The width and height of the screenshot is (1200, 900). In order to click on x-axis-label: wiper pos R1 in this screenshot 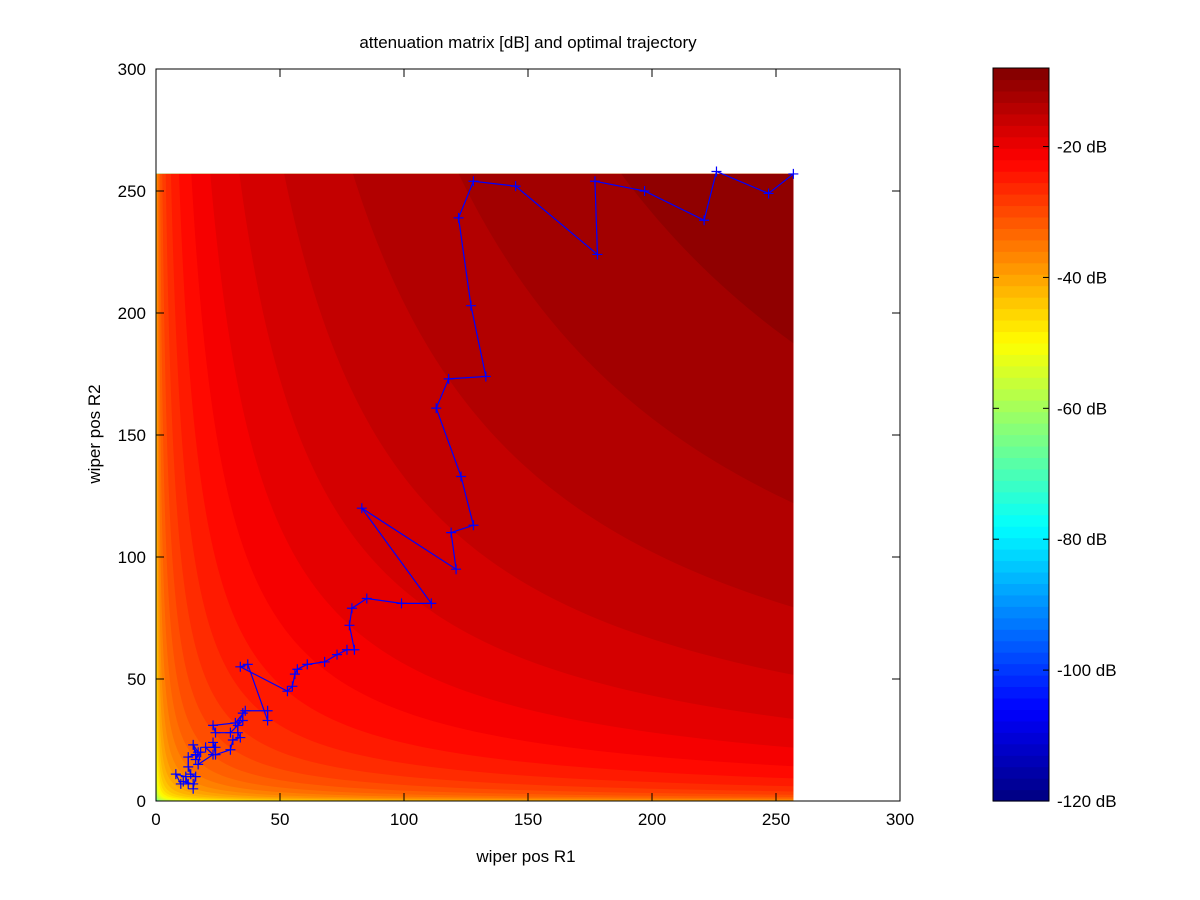, I will do `click(525, 856)`.